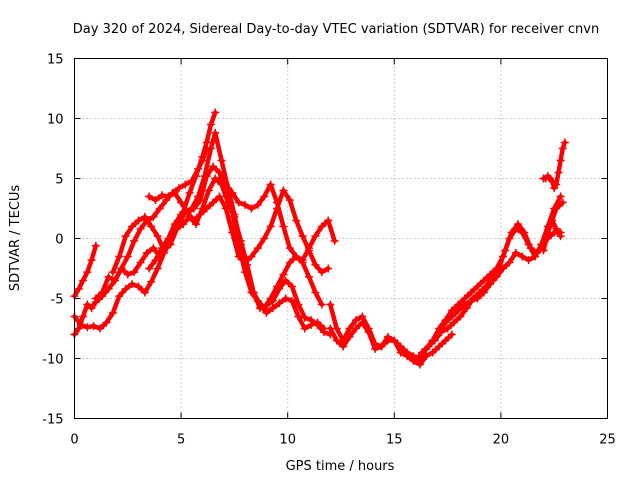 Image resolution: width=640 pixels, height=480 pixels. What do you see at coordinates (340, 466) in the screenshot?
I see `x-axis-label: GPS time / hours` at bounding box center [340, 466].